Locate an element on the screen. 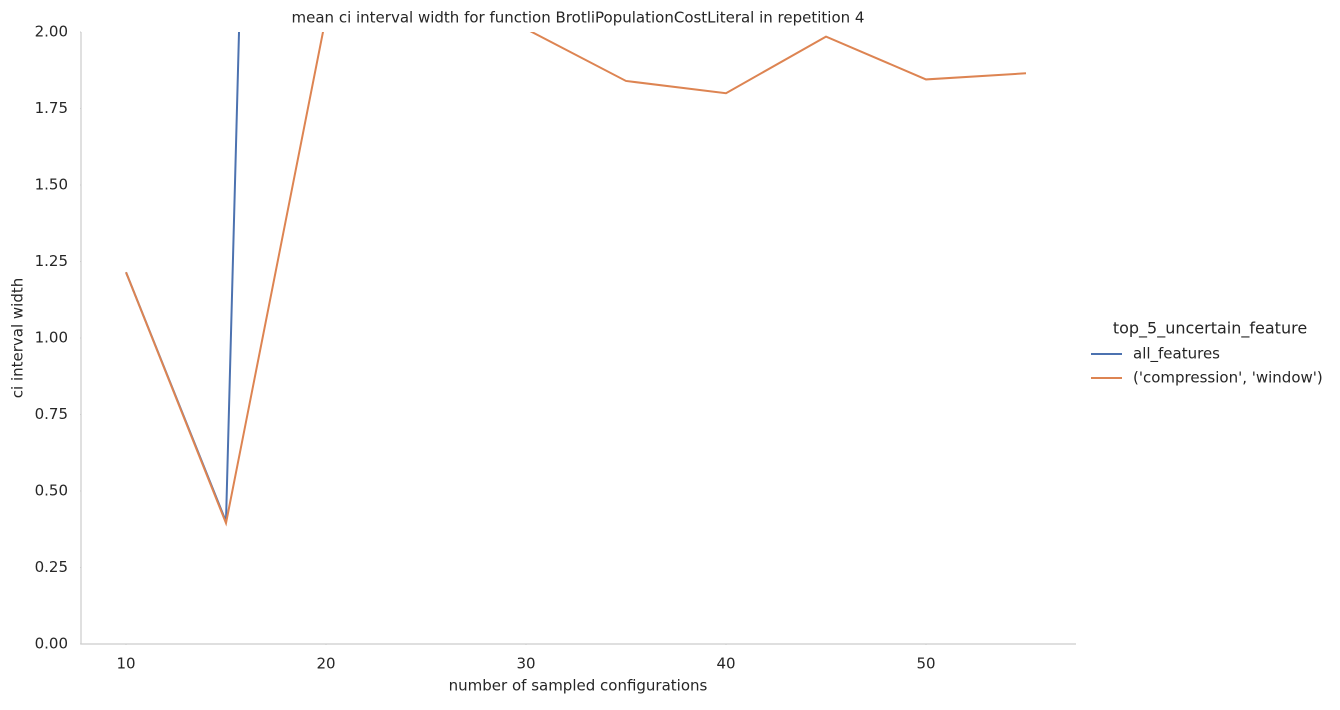  x-tick-label: 30 is located at coordinates (525, 664).